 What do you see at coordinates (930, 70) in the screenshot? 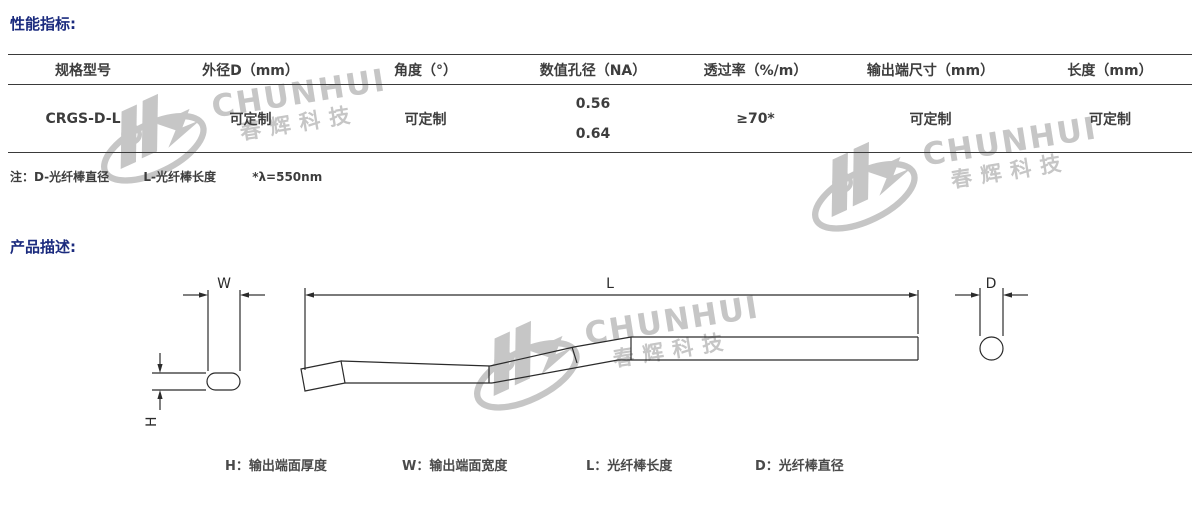
I see `header-cell-output-size: 输出端尺寸（mm）` at bounding box center [930, 70].